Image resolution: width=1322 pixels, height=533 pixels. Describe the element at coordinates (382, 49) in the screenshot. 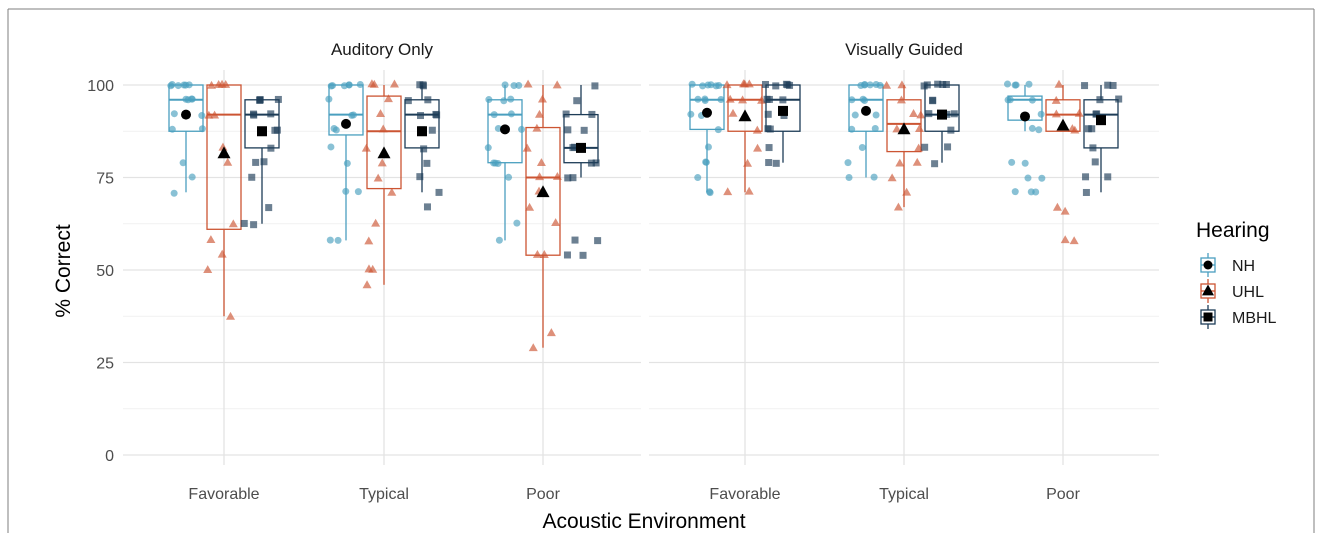

I see `facet-strip-label: Auditory Only` at that location.